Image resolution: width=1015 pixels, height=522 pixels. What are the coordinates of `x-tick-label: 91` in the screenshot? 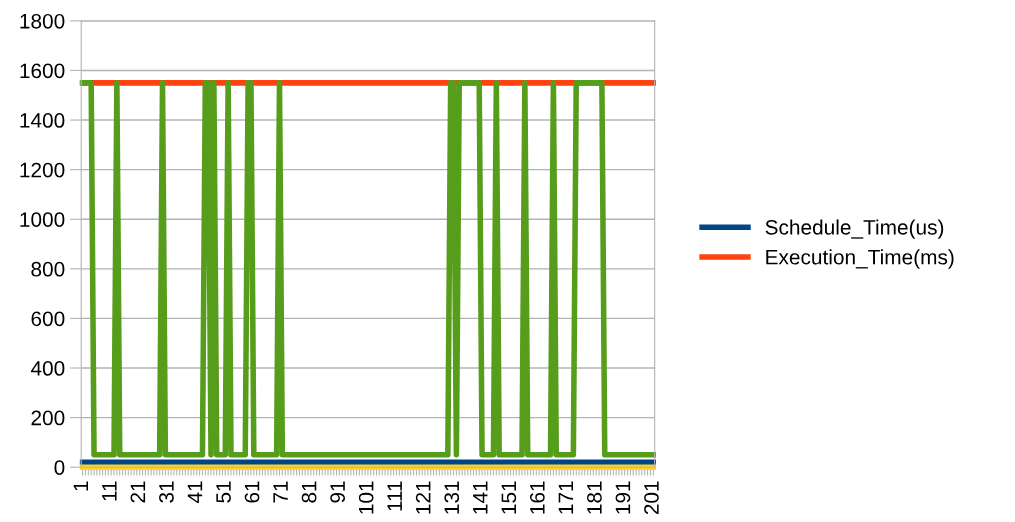 It's located at (337, 492).